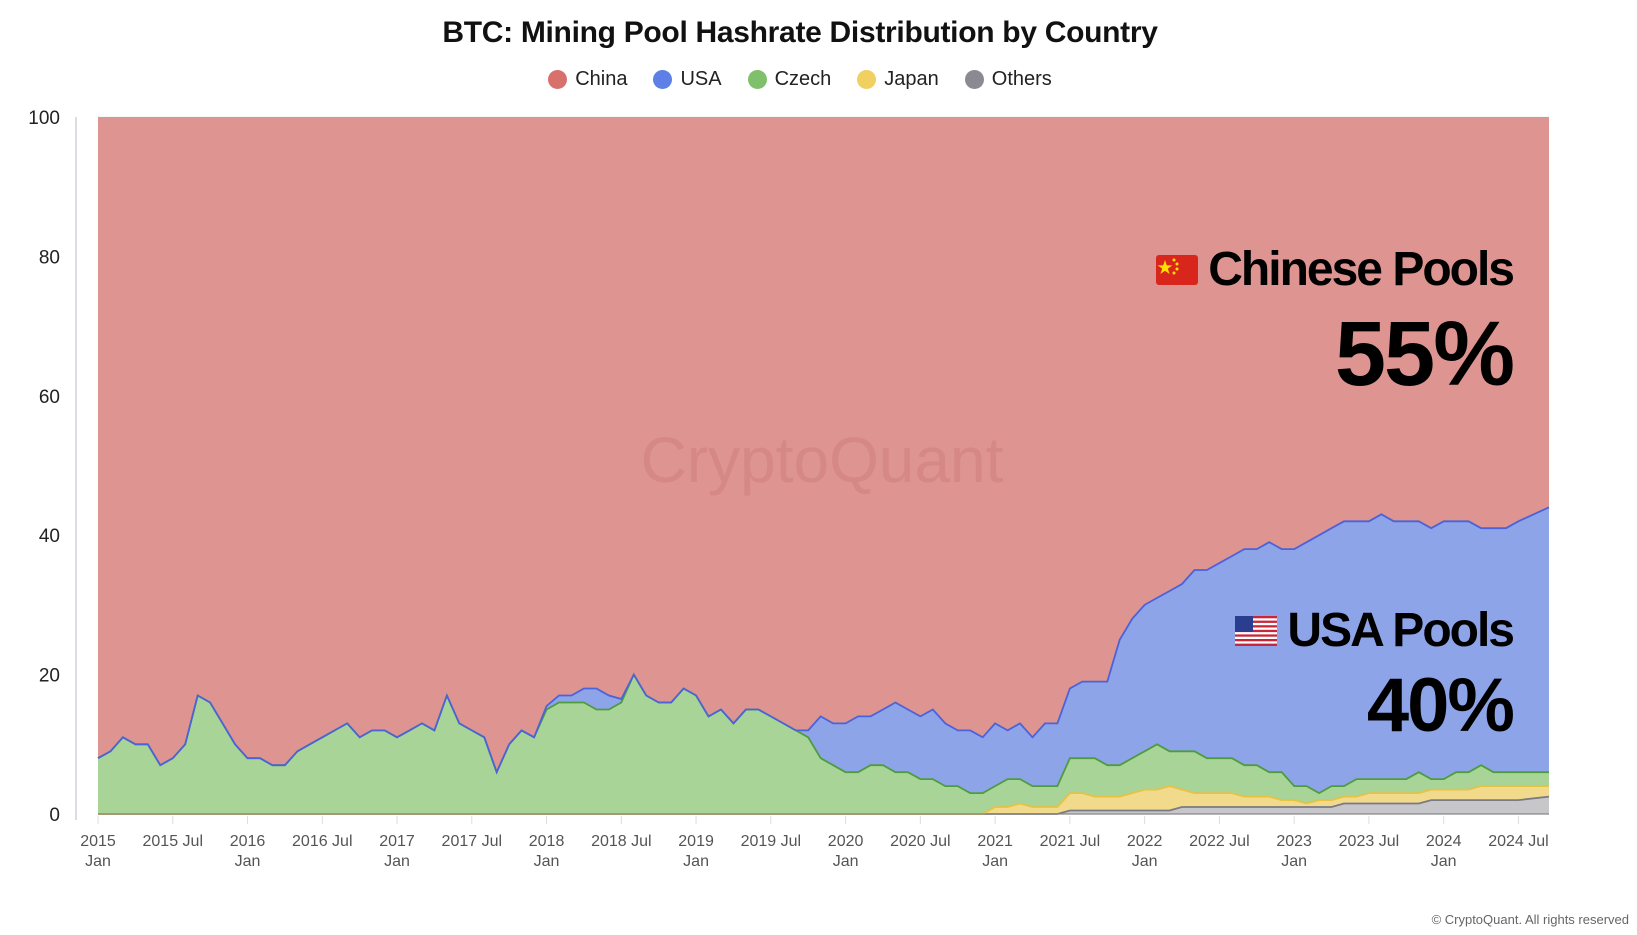 This screenshot has width=1637, height=935. I want to click on x-tick-label: 2020, so click(846, 841).